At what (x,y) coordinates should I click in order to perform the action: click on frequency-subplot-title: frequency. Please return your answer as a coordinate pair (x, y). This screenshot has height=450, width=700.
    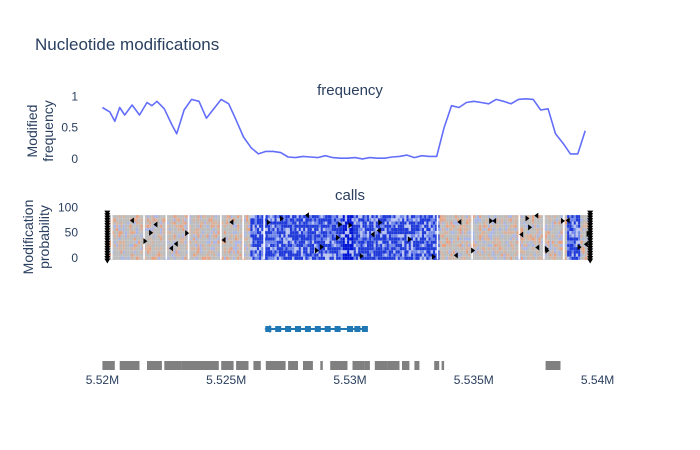
    Looking at the image, I should click on (350, 90).